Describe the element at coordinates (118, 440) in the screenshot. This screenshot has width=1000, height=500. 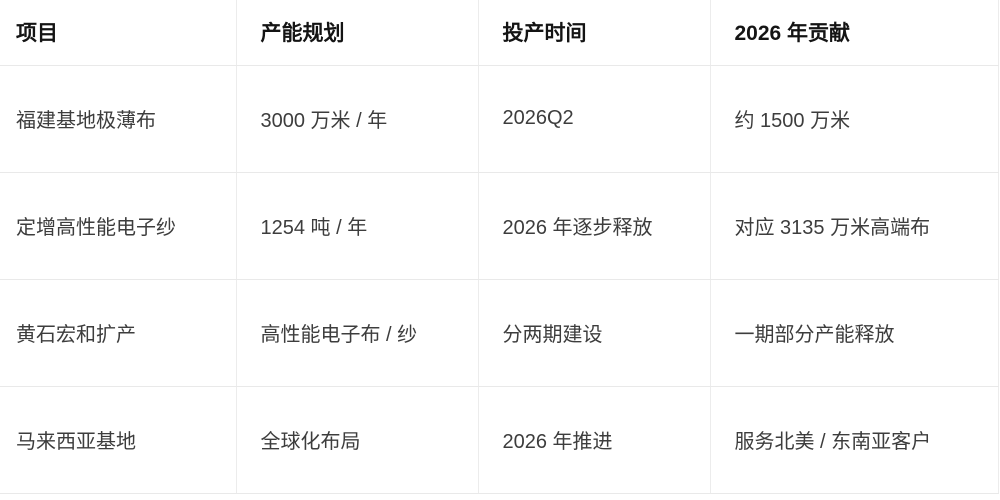
I see `cell-project: 马来西亚基地` at that location.